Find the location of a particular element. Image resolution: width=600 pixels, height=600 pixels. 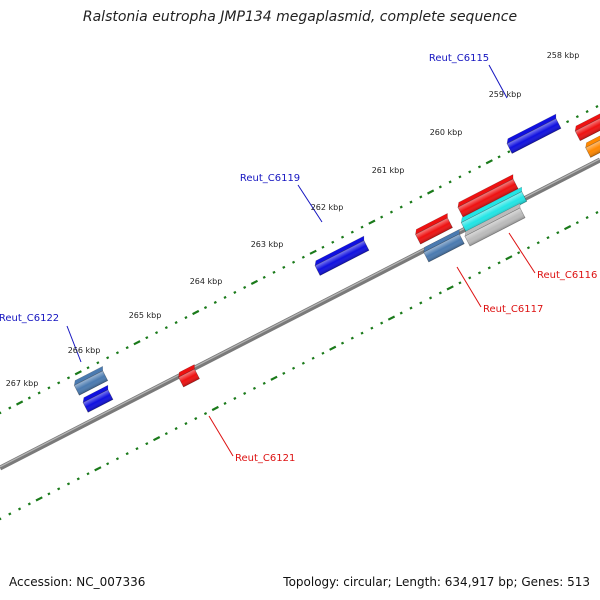

kbp-label: 263 kbp is located at coordinates (267, 244).